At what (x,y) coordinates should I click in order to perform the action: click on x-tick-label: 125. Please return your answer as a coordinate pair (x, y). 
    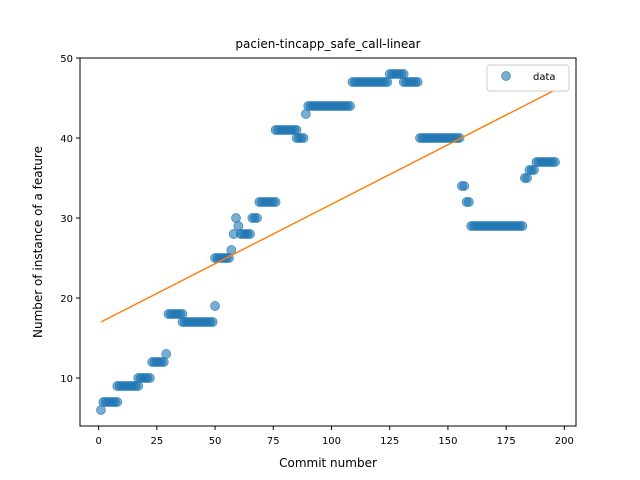
    Looking at the image, I should click on (389, 441).